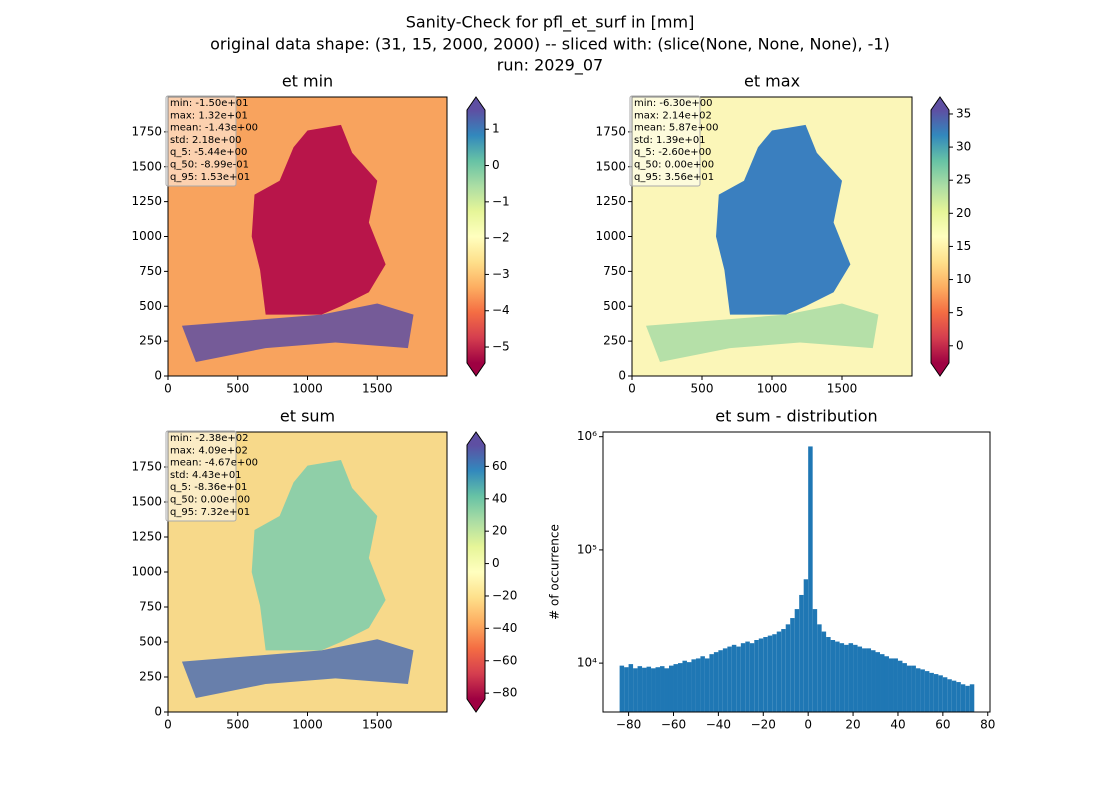 This screenshot has height=800, width=1100. Describe the element at coordinates (499, 498) in the screenshot. I see `colorbar-tick-label: 40` at that location.